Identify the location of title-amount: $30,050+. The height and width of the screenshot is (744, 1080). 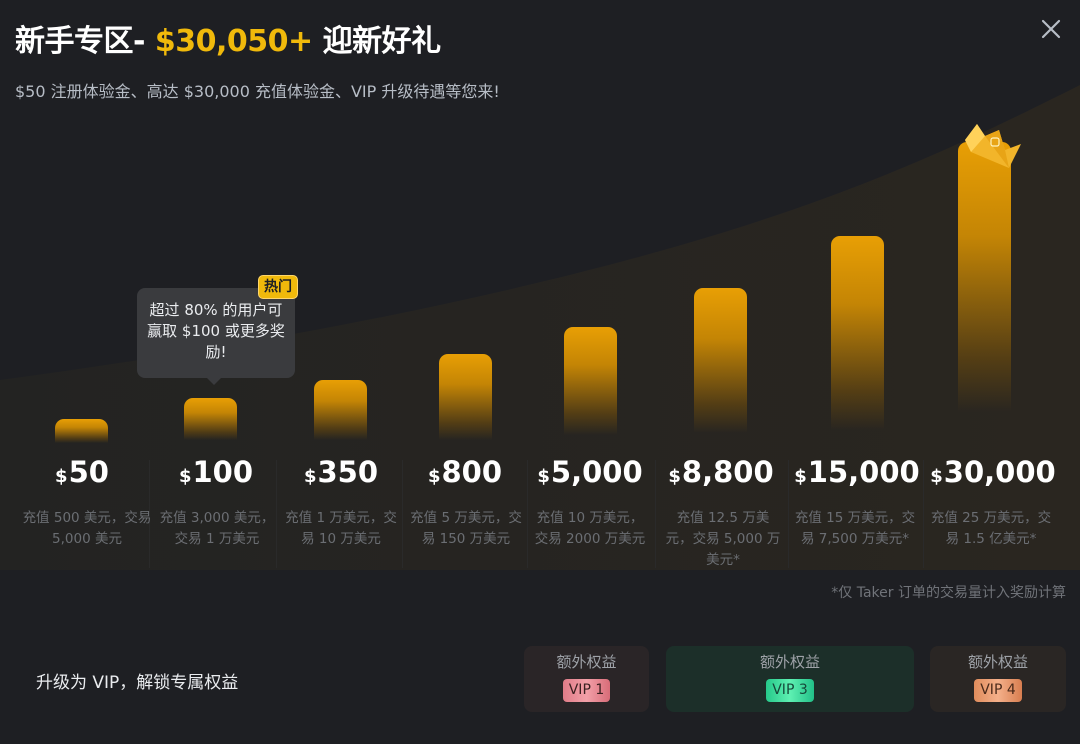
(233, 41).